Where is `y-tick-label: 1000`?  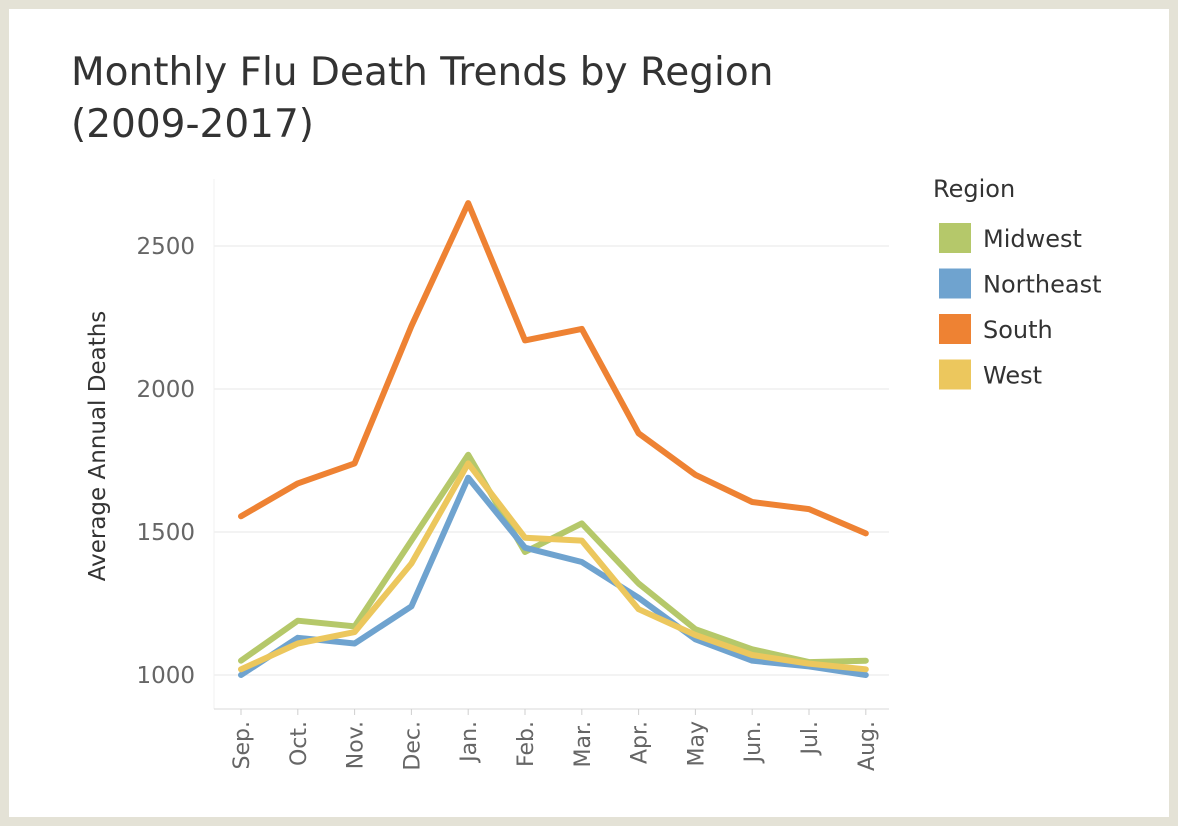 y-tick-label: 1000 is located at coordinates (165, 676).